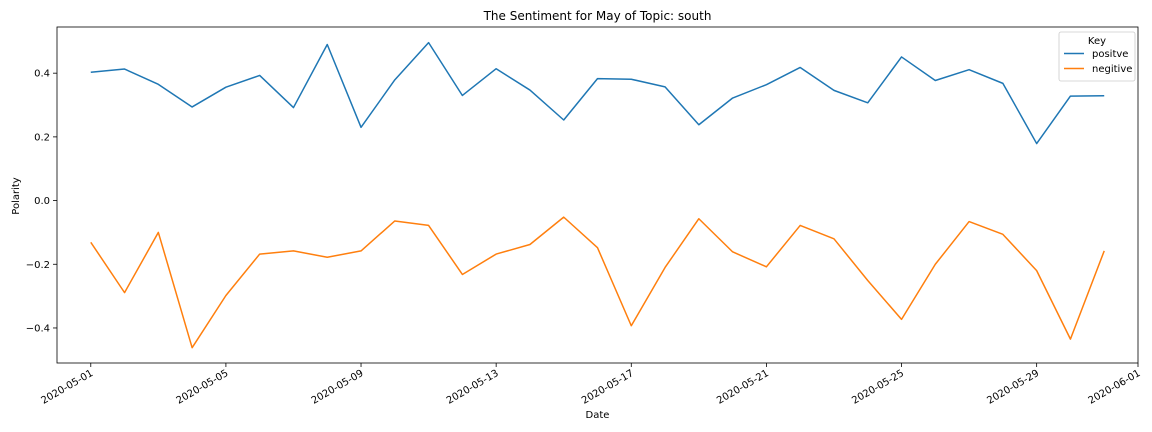 The image size is (1152, 432). What do you see at coordinates (878, 387) in the screenshot?
I see `x-tick-label: 2020-05-25` at bounding box center [878, 387].